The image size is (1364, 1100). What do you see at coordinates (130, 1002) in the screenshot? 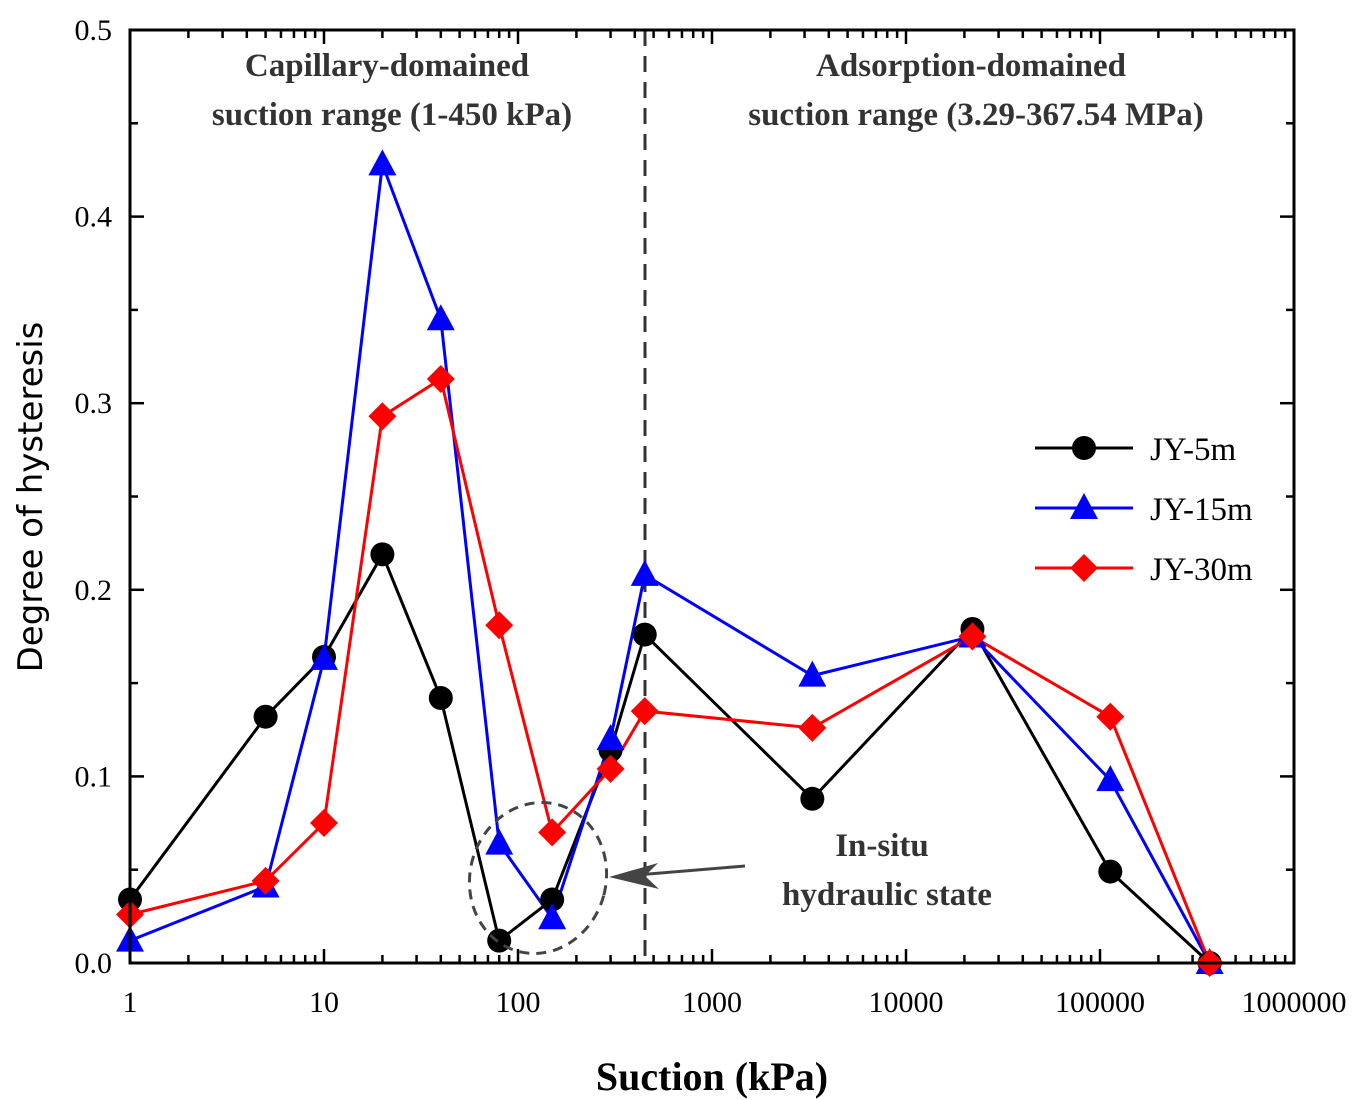
I see `x-tick-label: 1` at bounding box center [130, 1002].